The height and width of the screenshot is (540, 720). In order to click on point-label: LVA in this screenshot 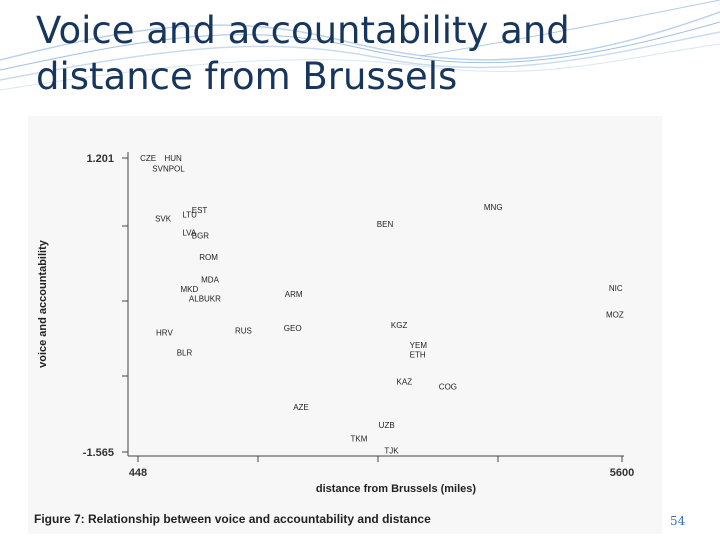, I will do `click(189, 233)`.